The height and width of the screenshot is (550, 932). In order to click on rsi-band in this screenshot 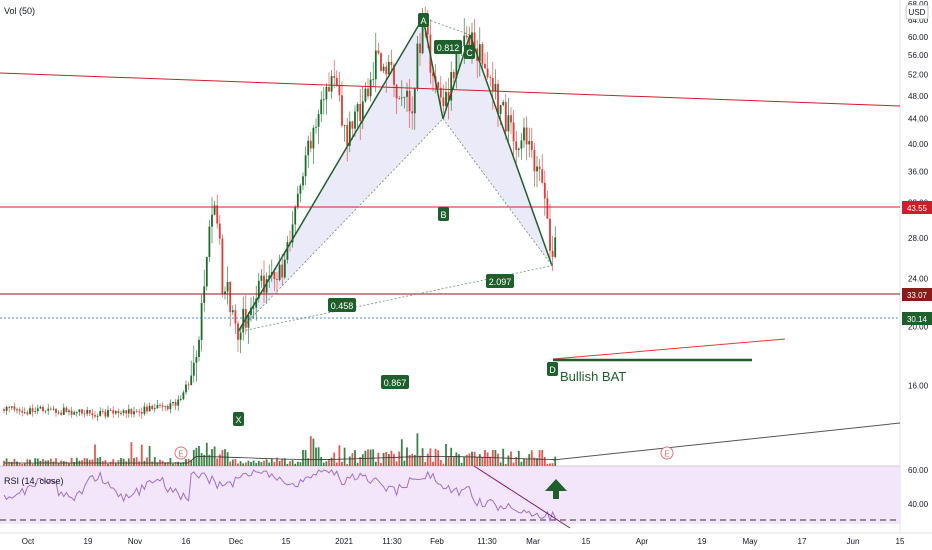, I will do `click(450, 495)`.